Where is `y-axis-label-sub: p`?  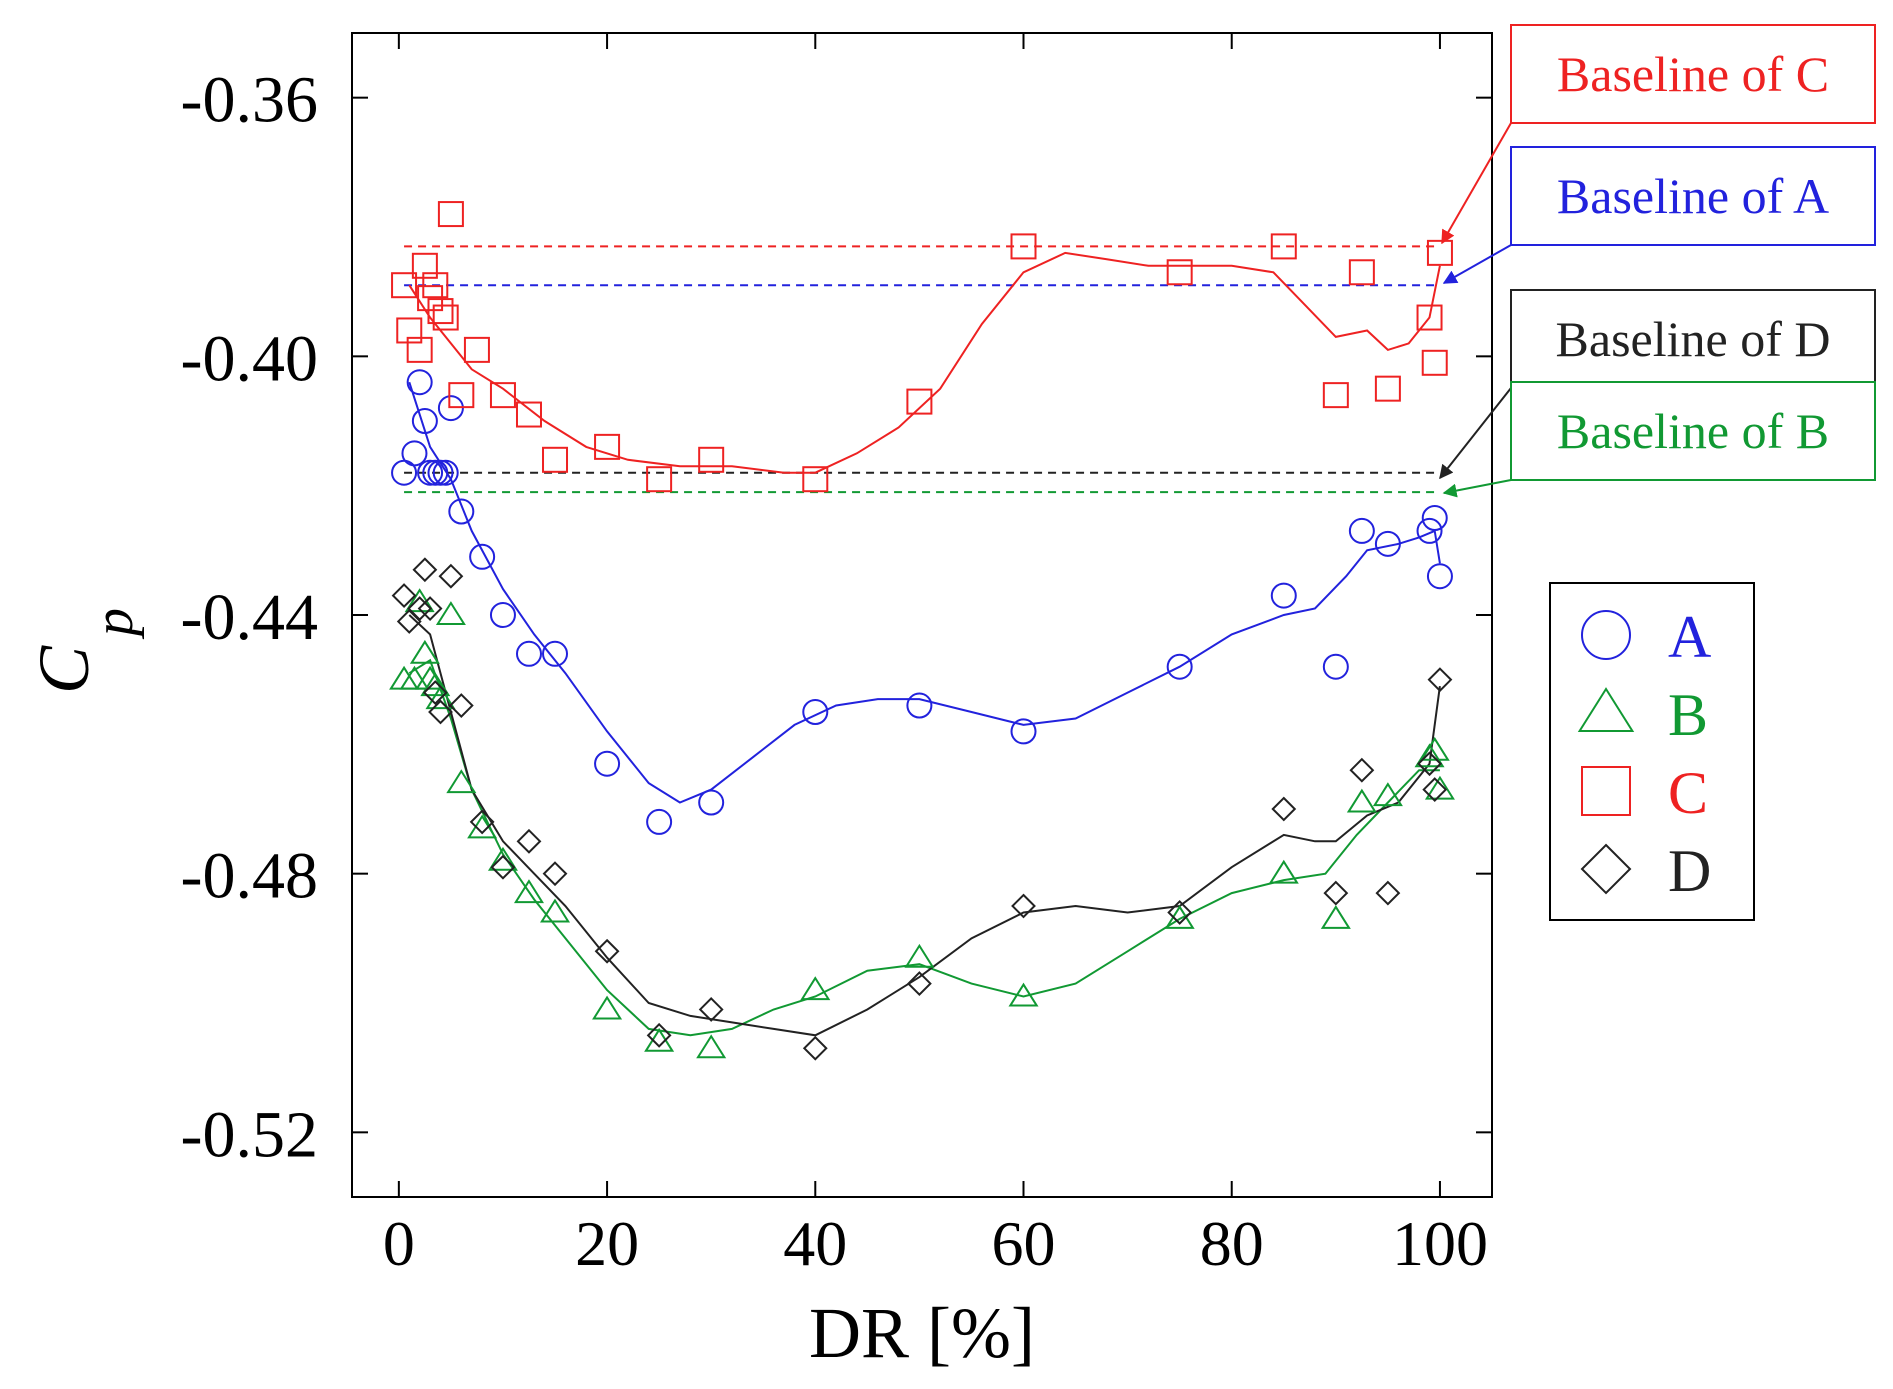 y-axis-label-sub: p is located at coordinates (114, 624).